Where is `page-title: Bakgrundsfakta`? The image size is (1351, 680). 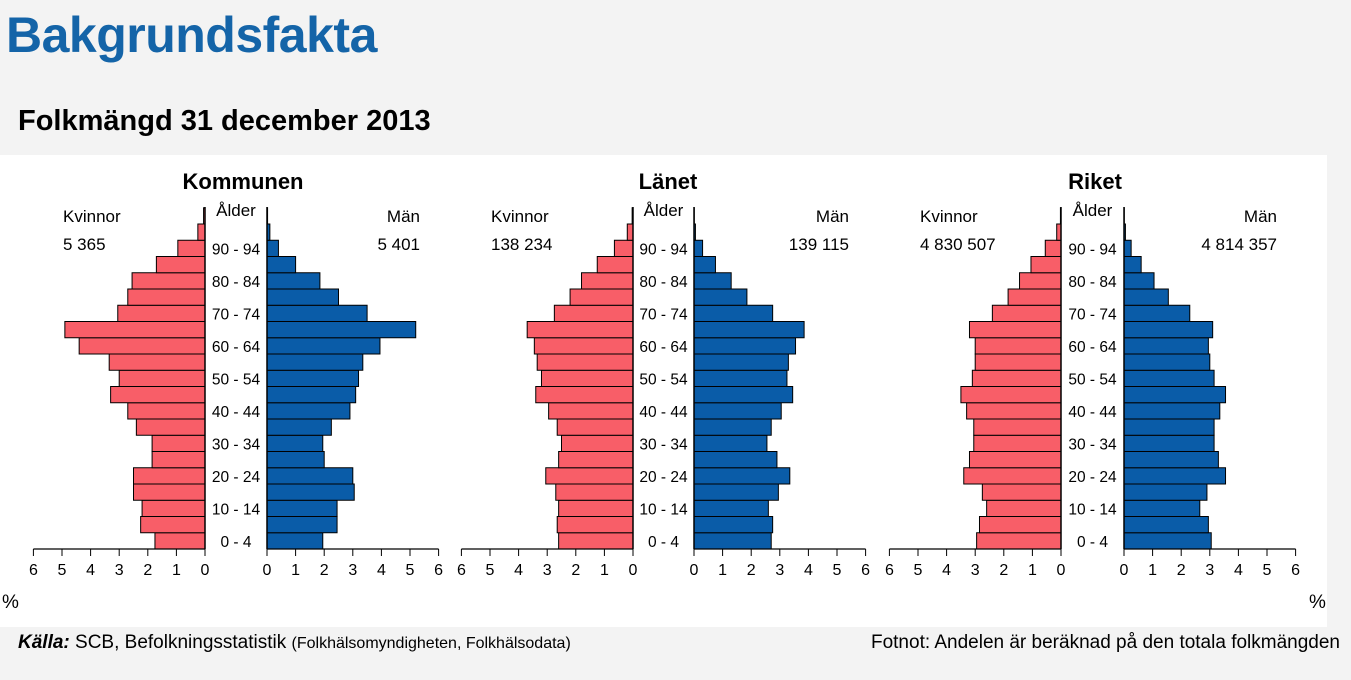
page-title: Bakgrundsfakta is located at coordinates (191, 35).